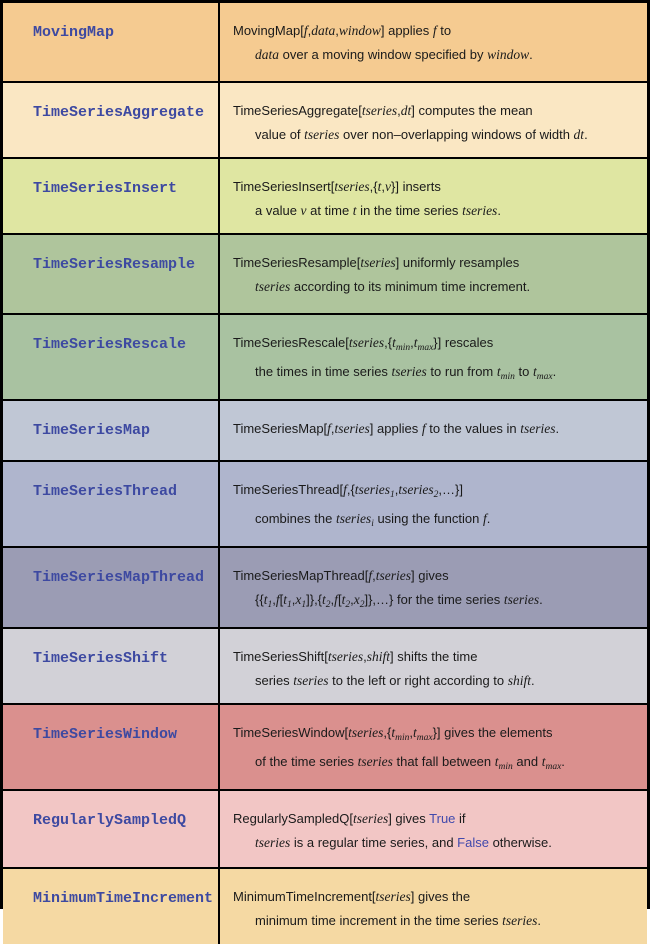  Describe the element at coordinates (111, 196) in the screenshot. I see `function-name: TimeSeriesInsert` at that location.